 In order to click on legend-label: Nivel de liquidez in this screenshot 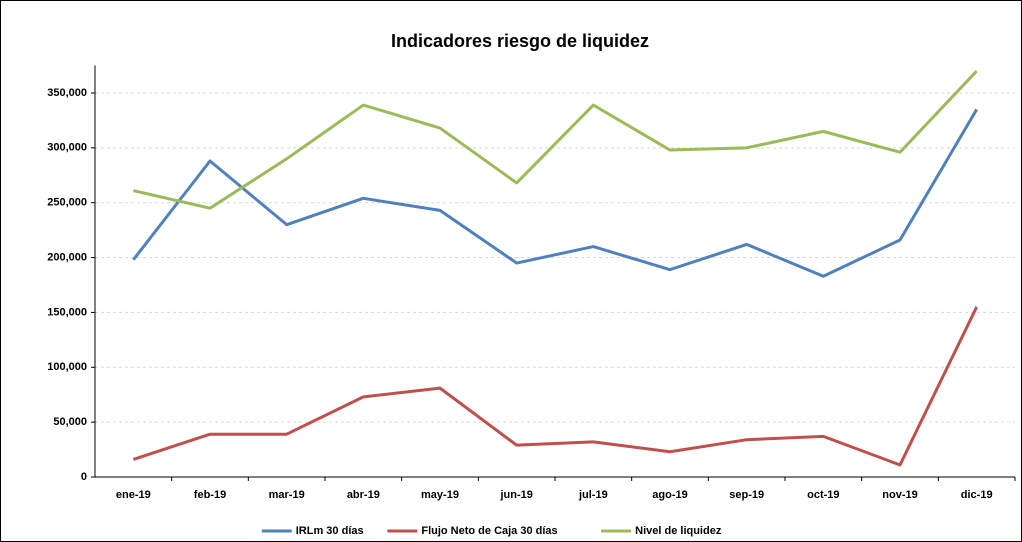, I will do `click(678, 531)`.